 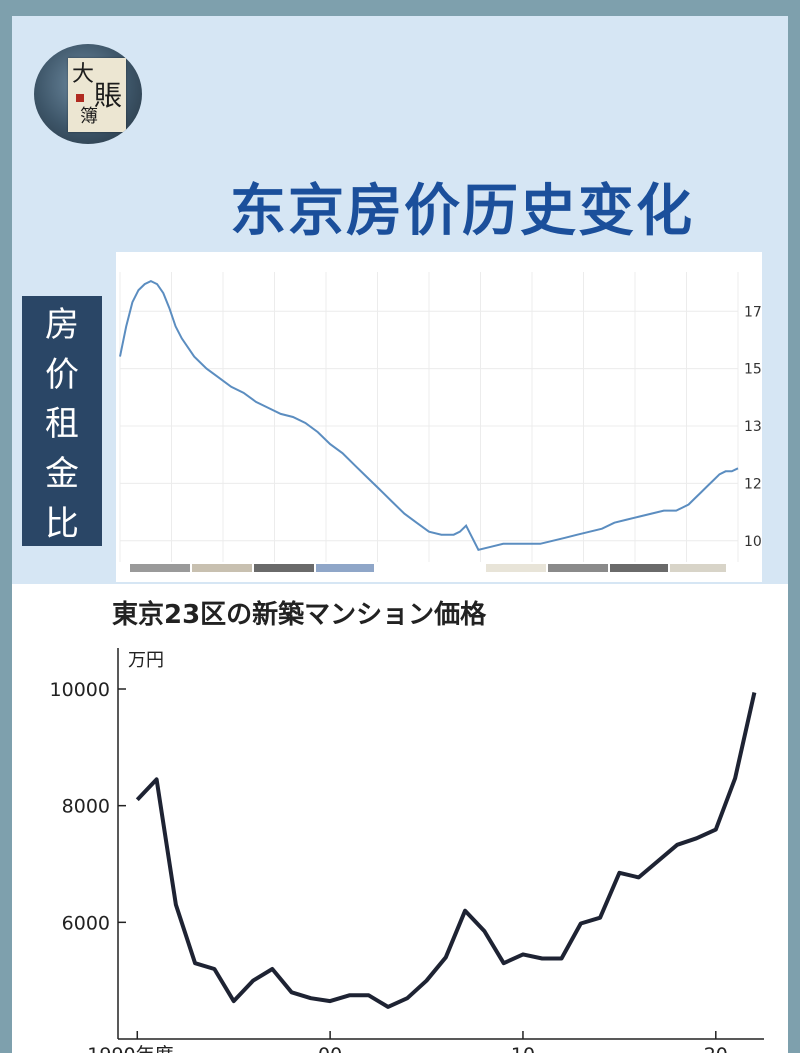 What do you see at coordinates (716, 1048) in the screenshot?
I see `x-tick-label: 20` at bounding box center [716, 1048].